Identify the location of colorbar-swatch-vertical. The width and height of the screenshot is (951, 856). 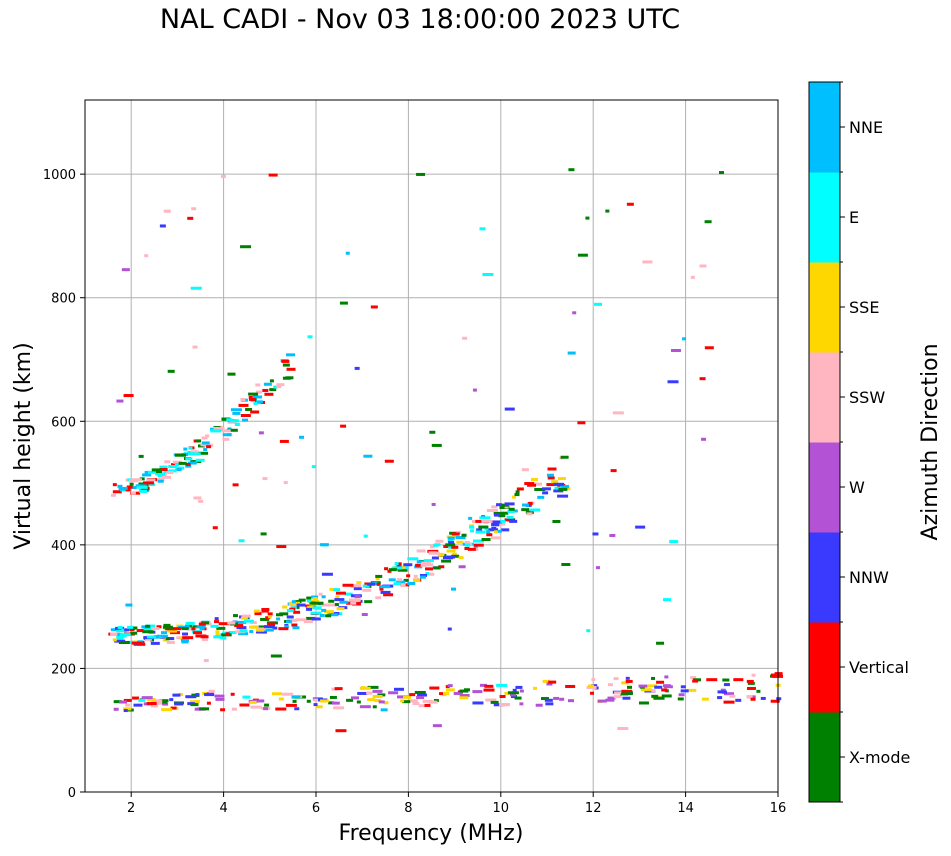
(824, 667).